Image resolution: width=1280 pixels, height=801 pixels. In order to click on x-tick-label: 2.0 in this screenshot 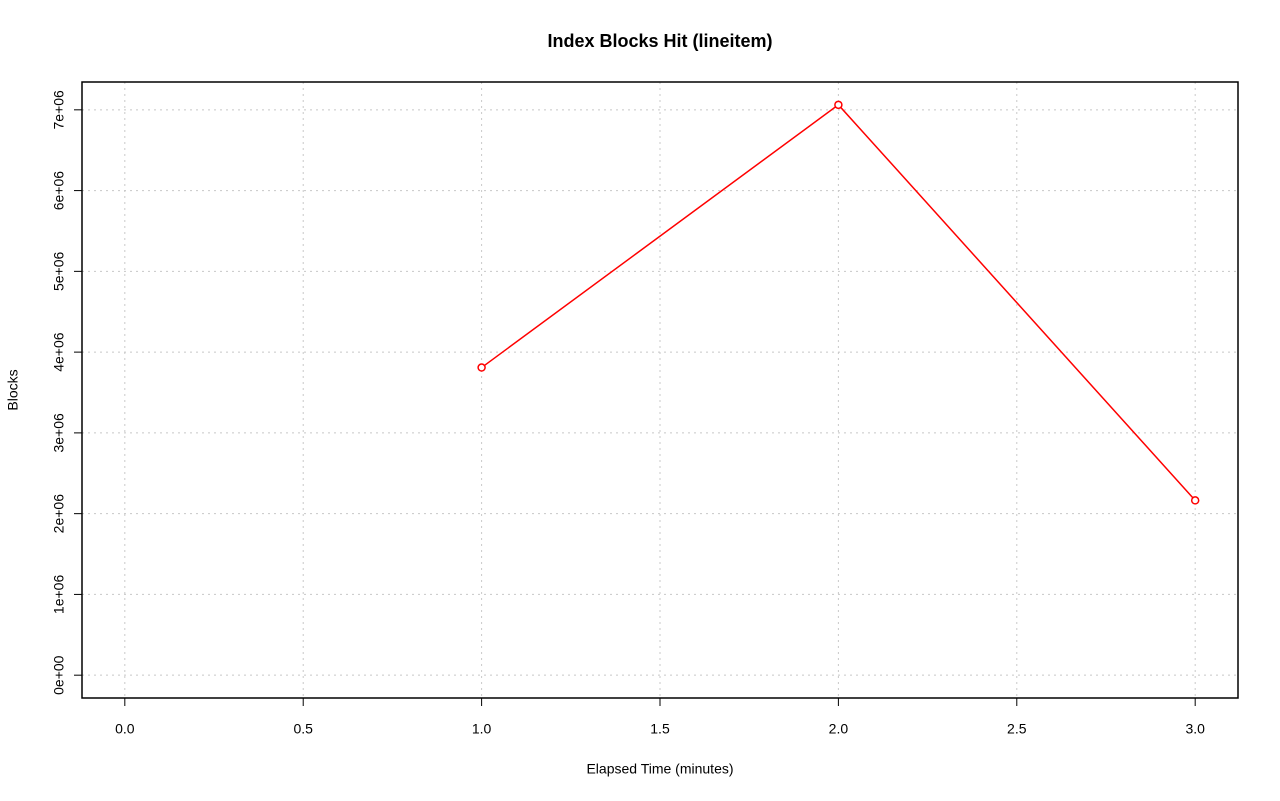, I will do `click(839, 729)`.